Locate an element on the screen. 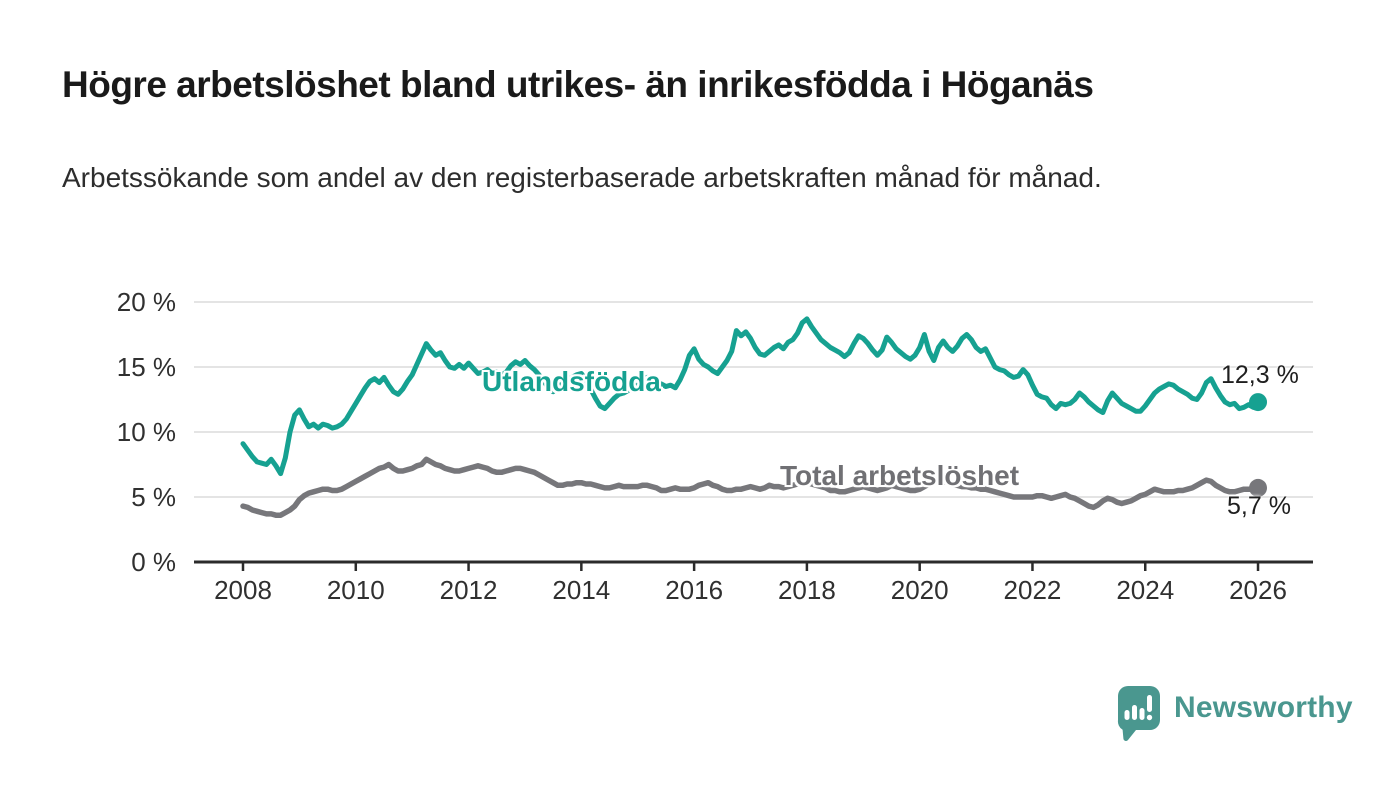  x-tick-label: 2014 is located at coordinates (581, 590).